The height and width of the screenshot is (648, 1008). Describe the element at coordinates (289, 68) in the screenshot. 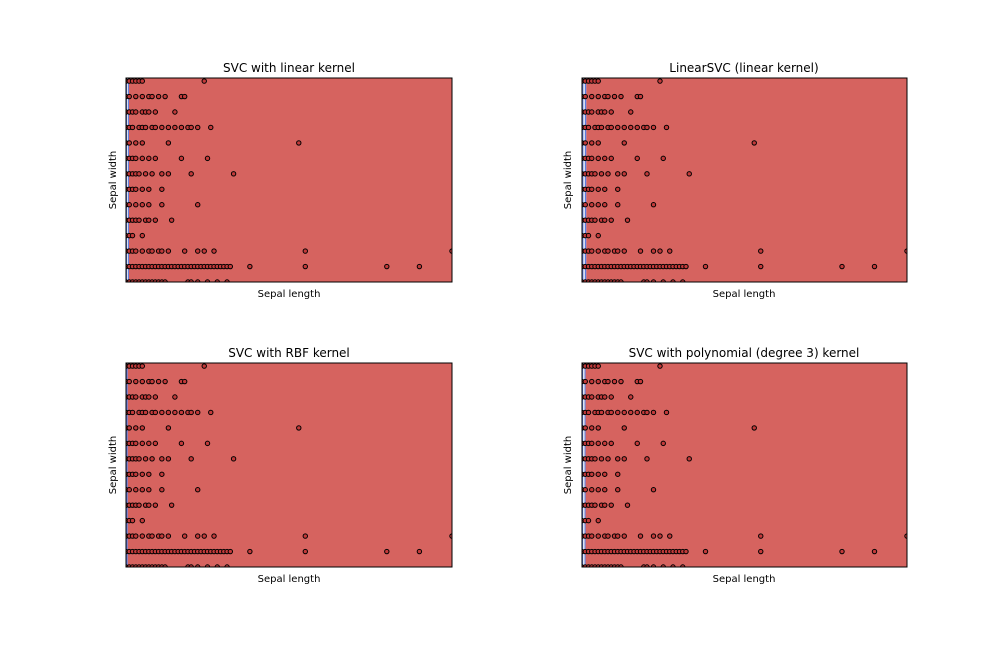

I see `subplot-title: SVC with linear kernel` at that location.